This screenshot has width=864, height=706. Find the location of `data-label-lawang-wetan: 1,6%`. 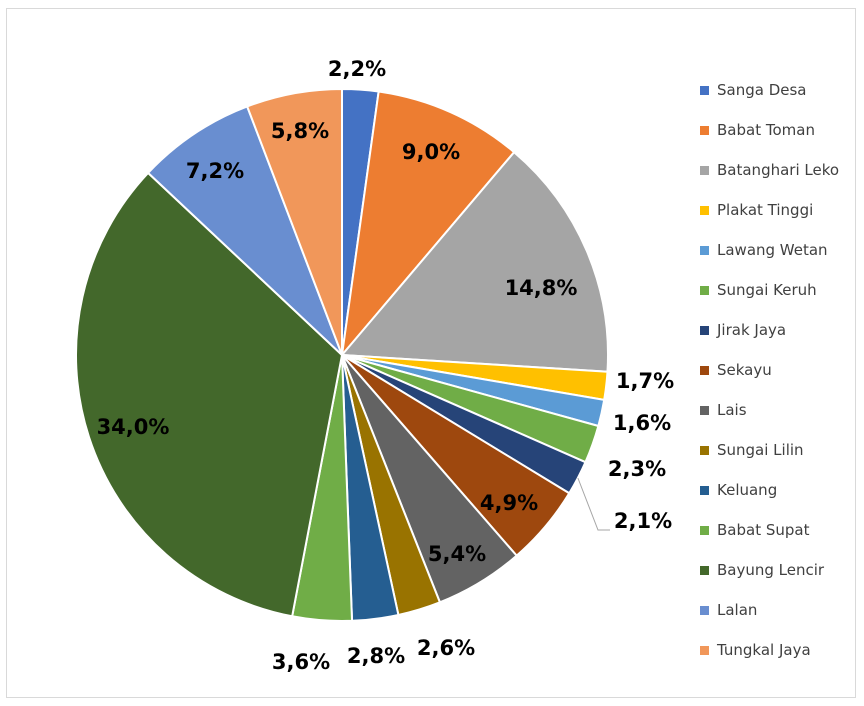

data-label-lawang-wetan: 1,6% is located at coordinates (642, 423).